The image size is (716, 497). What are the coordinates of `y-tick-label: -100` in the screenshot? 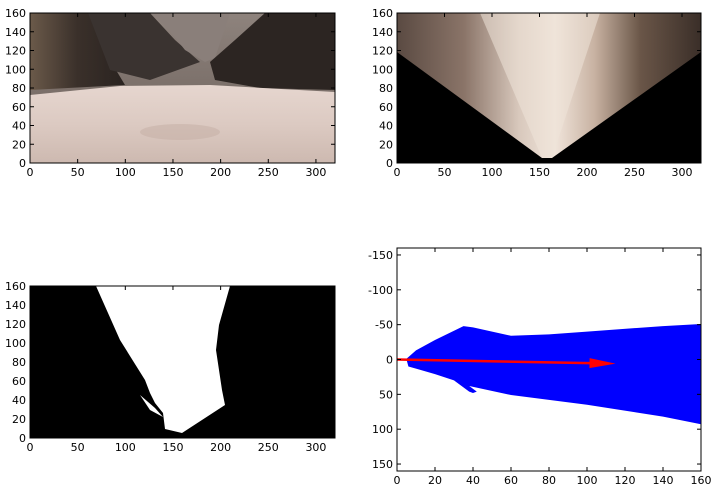 It's located at (380, 290).